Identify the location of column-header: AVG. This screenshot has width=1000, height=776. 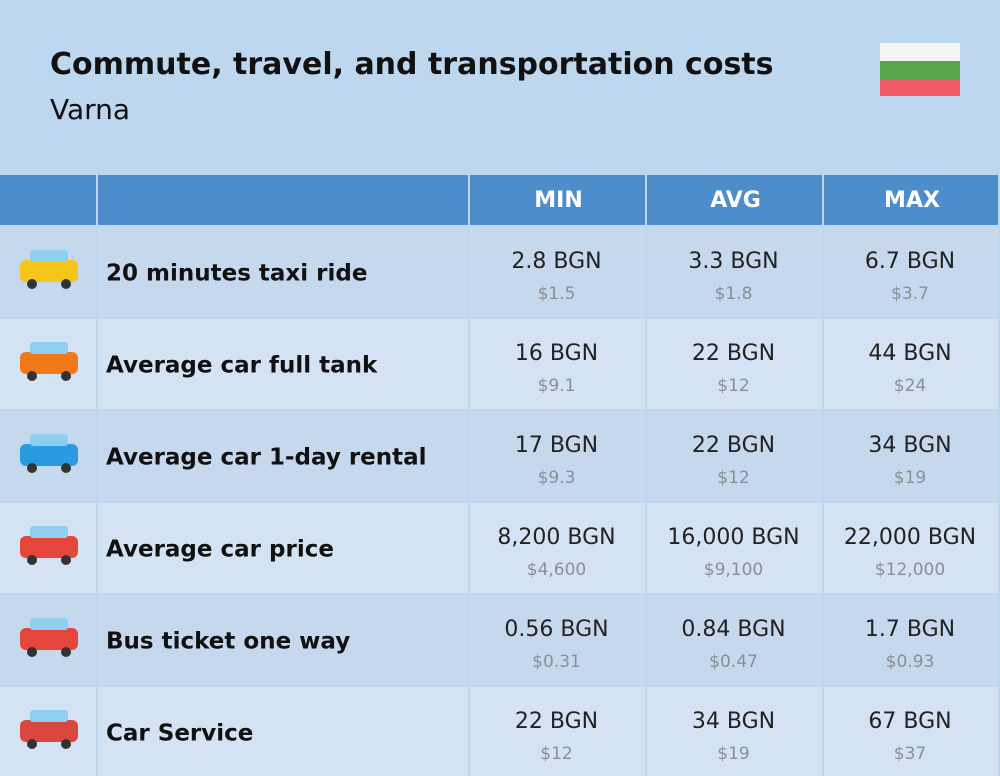
(735, 200).